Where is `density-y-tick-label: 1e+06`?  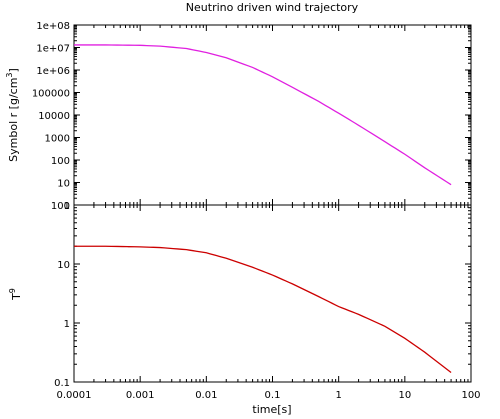 density-y-tick-label: 1e+06 is located at coordinates (53, 71).